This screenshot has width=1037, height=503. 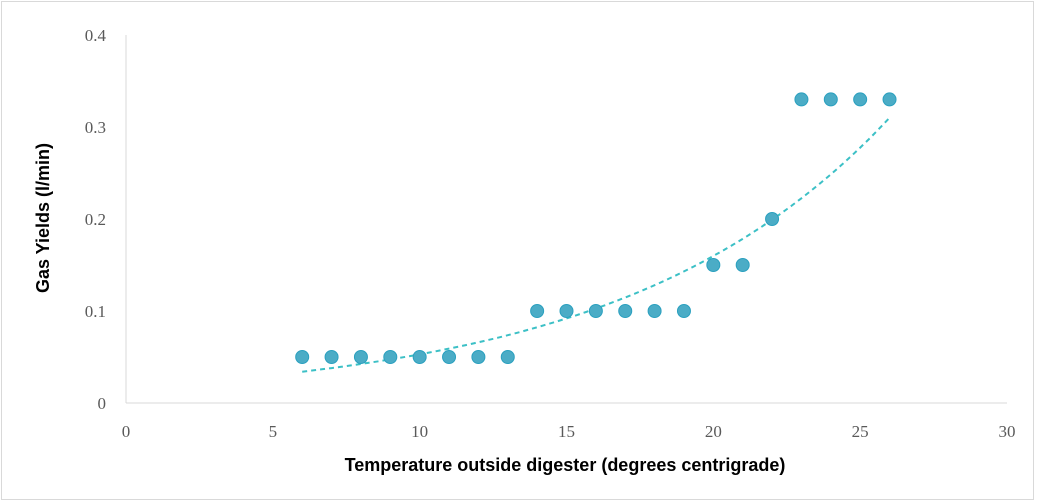 I want to click on x-tick-label: 0, so click(x=126, y=431).